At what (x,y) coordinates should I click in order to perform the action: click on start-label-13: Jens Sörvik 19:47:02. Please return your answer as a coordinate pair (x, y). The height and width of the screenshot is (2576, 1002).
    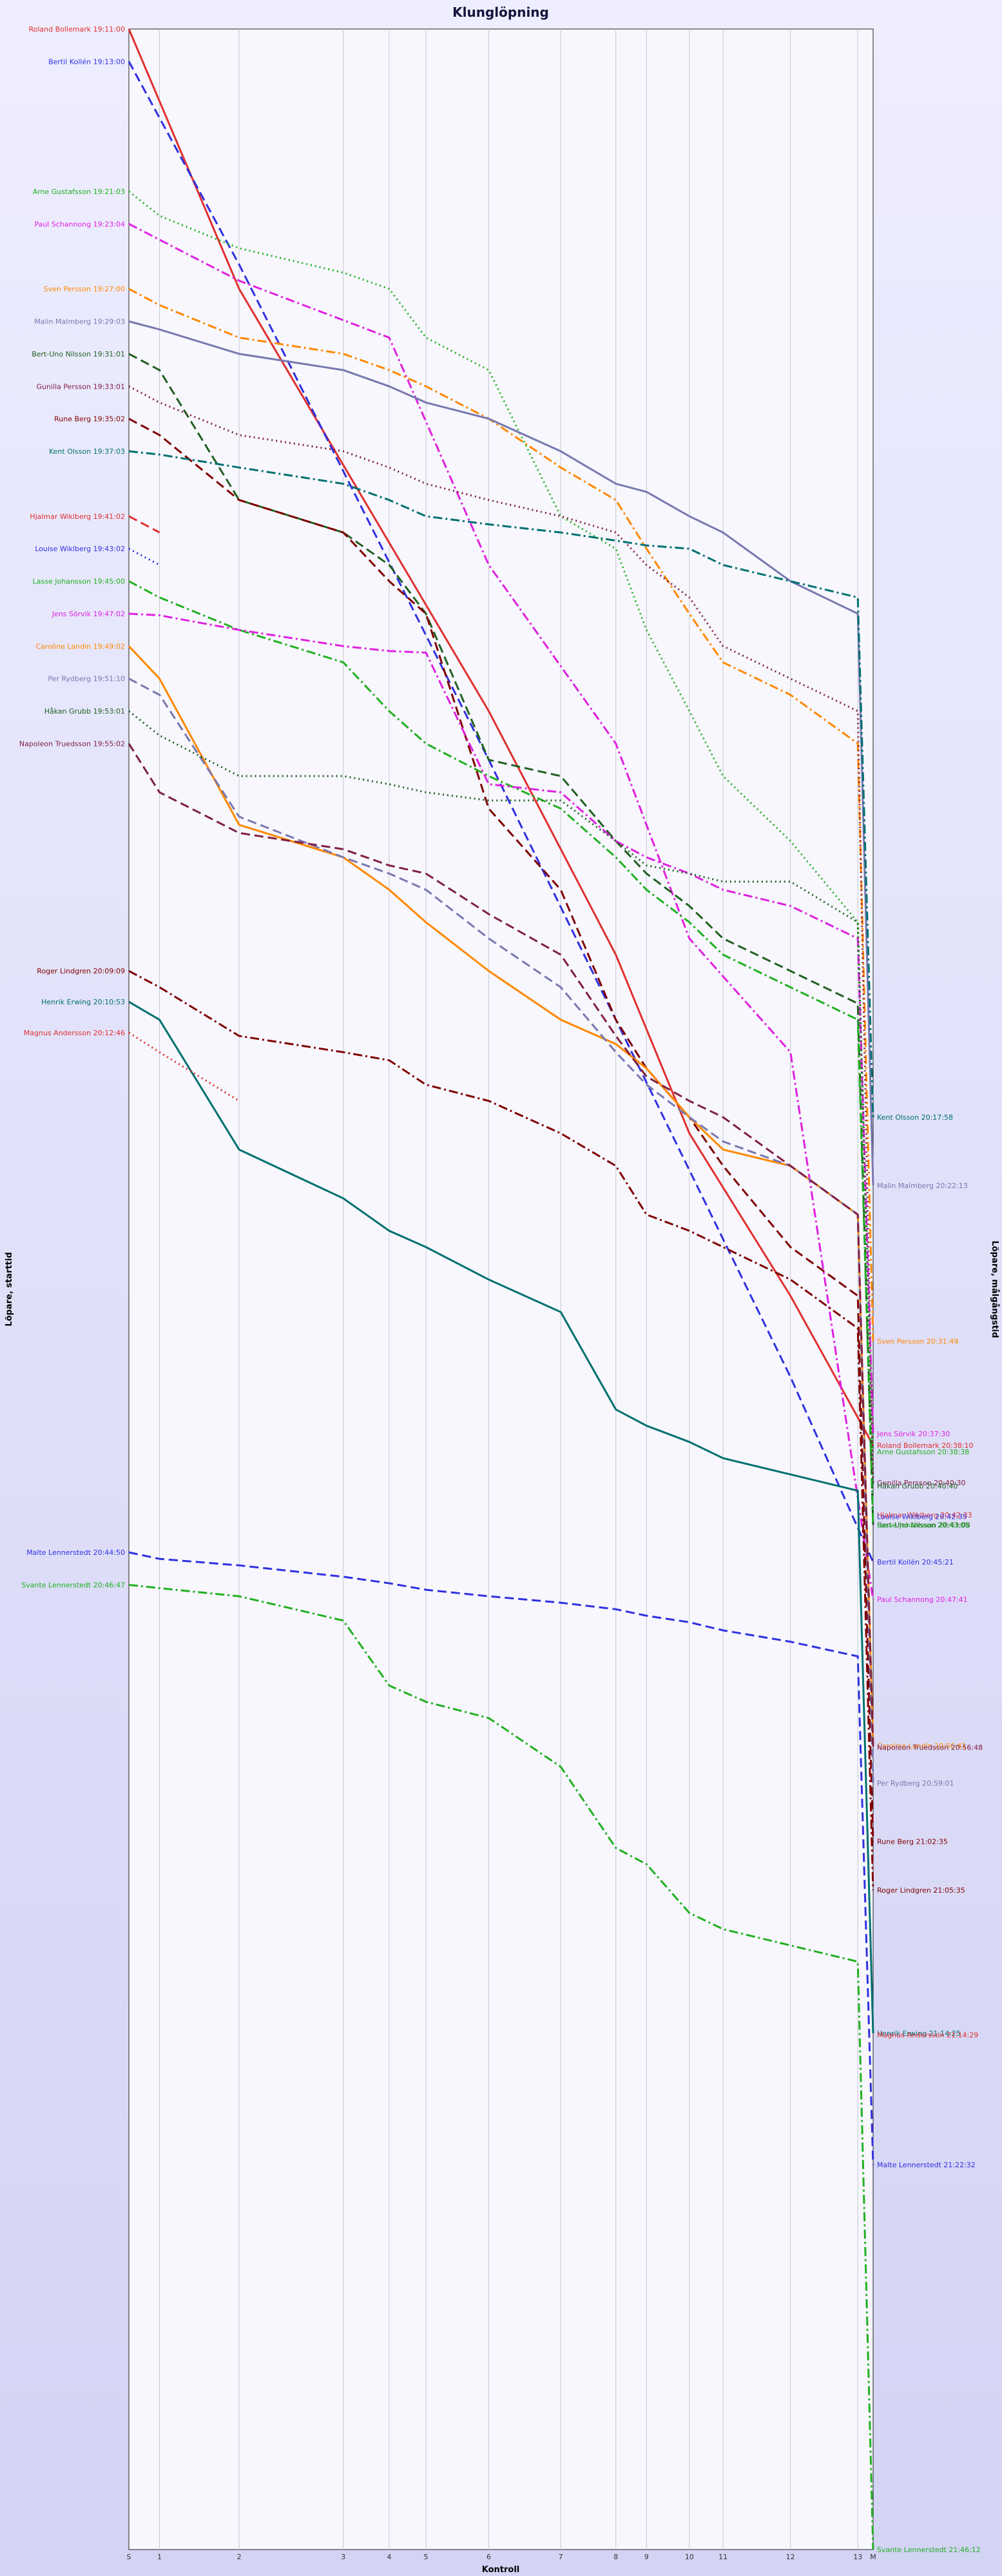
    Looking at the image, I should click on (88, 614).